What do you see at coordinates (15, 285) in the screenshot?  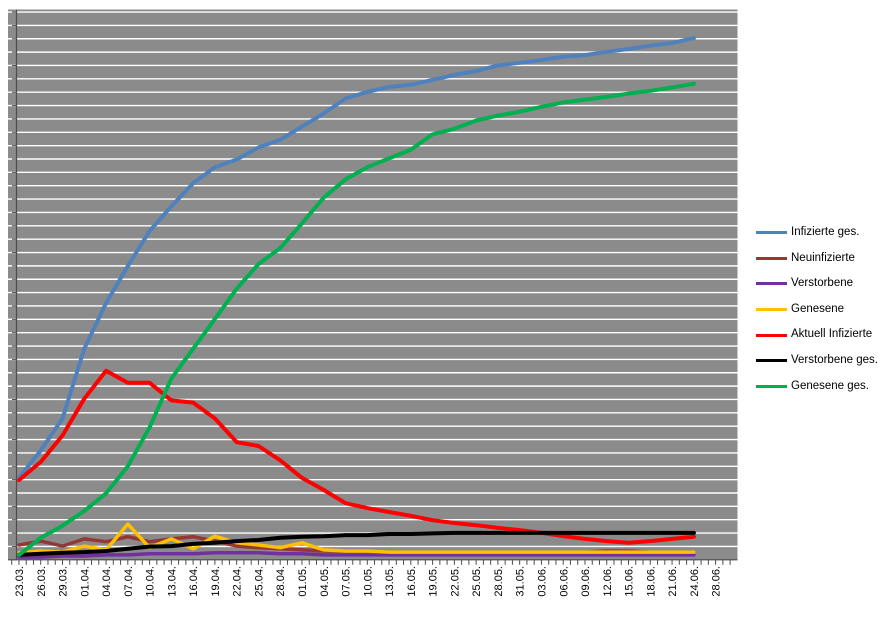 I see `y-axis` at bounding box center [15, 285].